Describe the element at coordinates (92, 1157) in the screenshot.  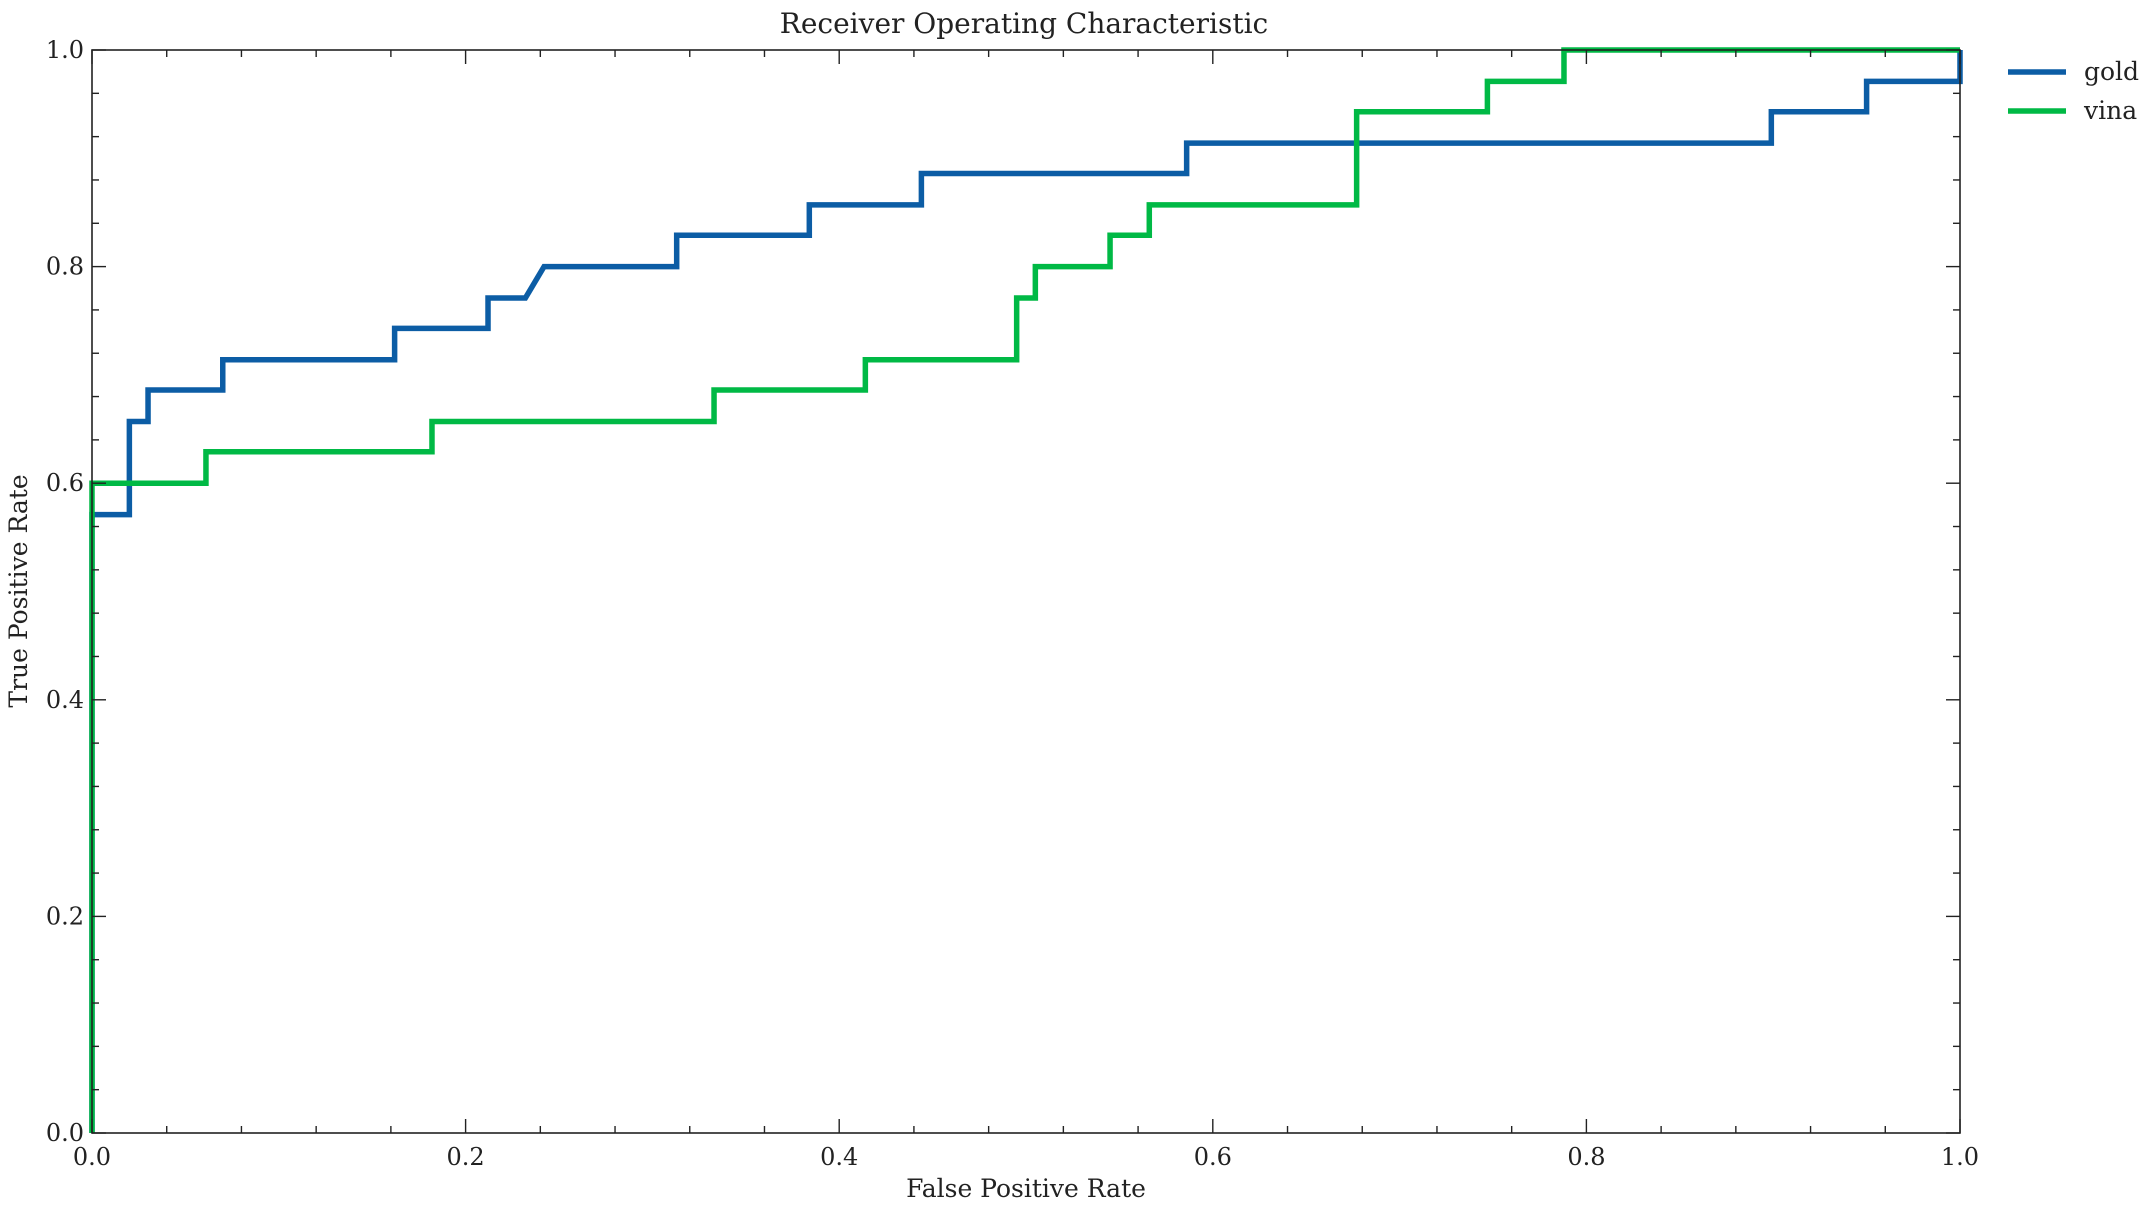
I see `x-tick-label: 0.0` at that location.